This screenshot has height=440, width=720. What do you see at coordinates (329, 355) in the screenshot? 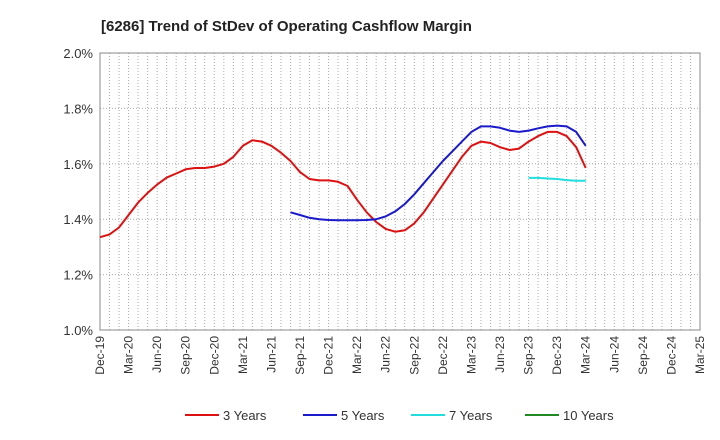
I see `x-tick-label: Dec-21` at bounding box center [329, 355].